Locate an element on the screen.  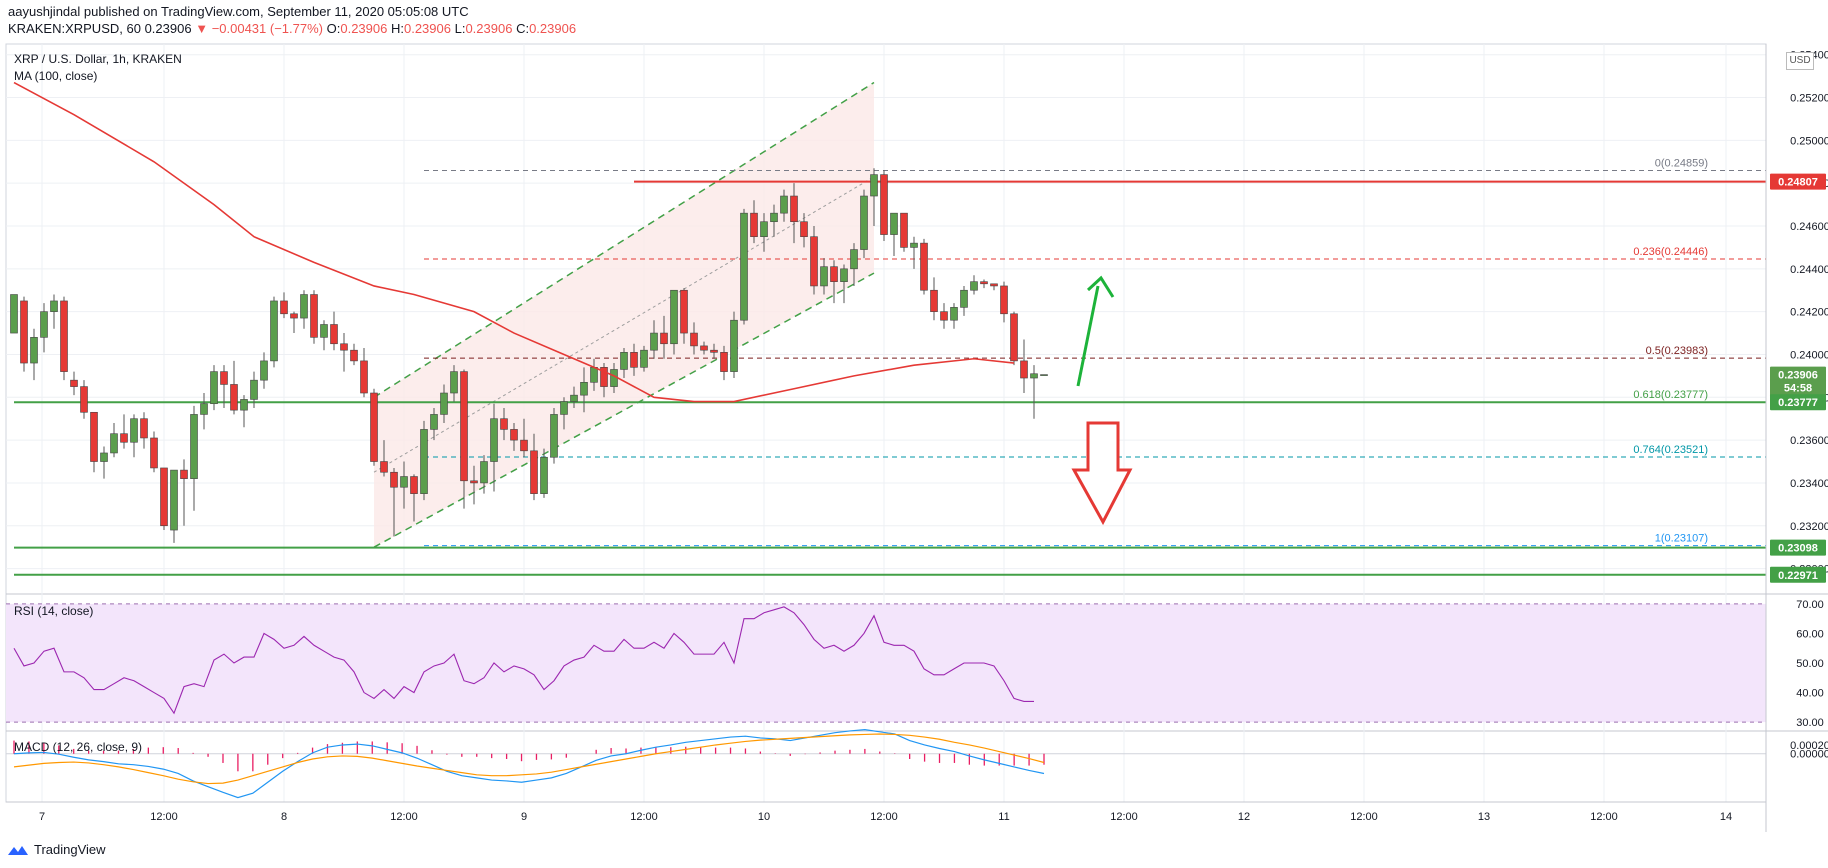
channel-fill is located at coordinates (624, 315).